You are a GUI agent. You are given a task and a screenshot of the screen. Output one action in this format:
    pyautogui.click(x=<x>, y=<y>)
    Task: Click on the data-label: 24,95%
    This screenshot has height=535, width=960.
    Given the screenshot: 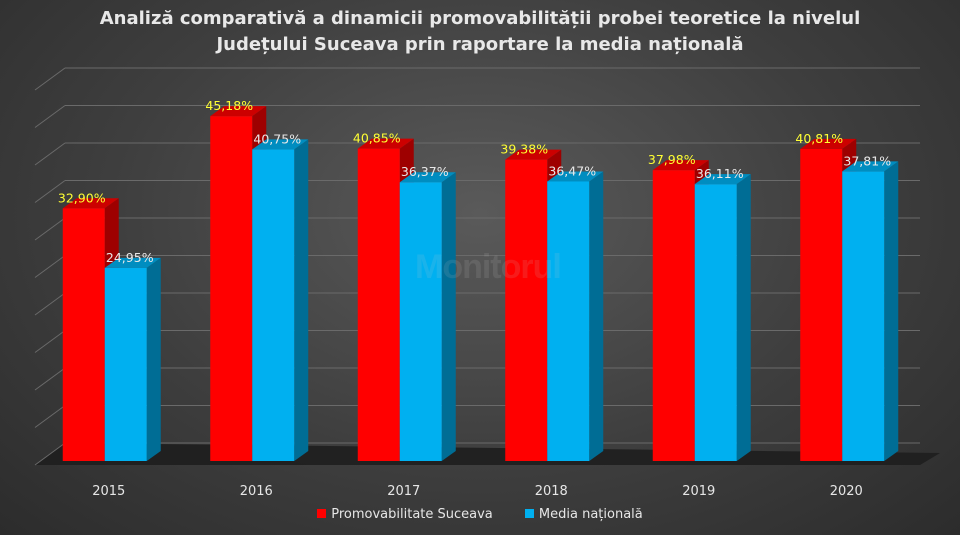 What is the action you would take?
    pyautogui.click(x=130, y=257)
    